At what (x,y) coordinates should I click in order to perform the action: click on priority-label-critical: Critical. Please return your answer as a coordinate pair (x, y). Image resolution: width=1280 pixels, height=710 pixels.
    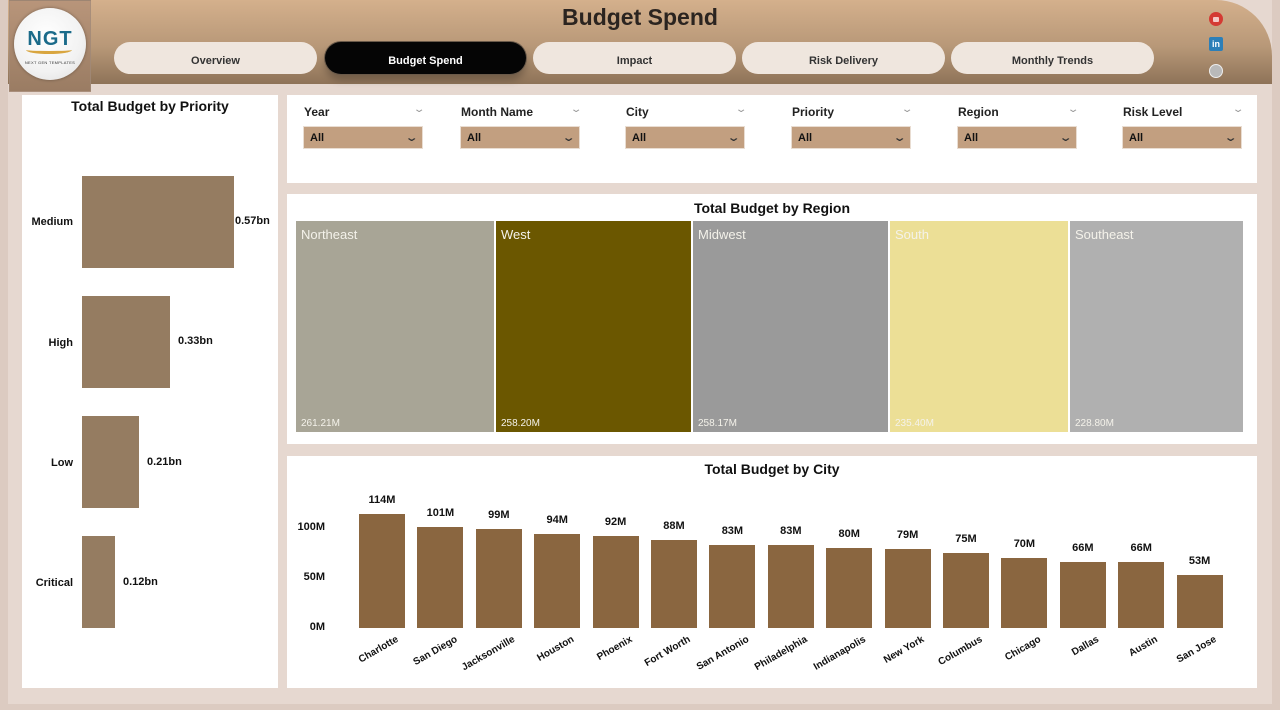
    Looking at the image, I should click on (54, 583).